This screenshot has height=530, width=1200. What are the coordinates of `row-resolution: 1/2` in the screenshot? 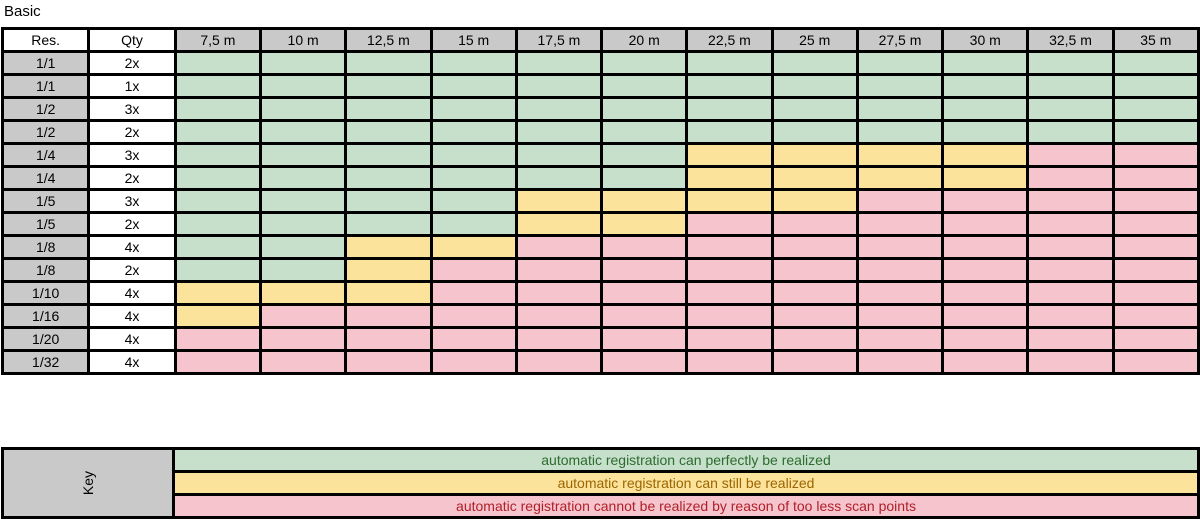 It's located at (45, 109).